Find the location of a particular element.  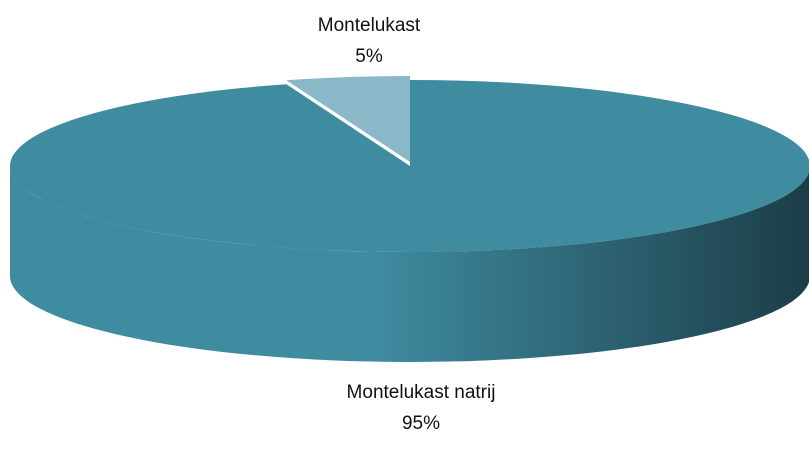

pie-slice is located at coordinates (348, 119).